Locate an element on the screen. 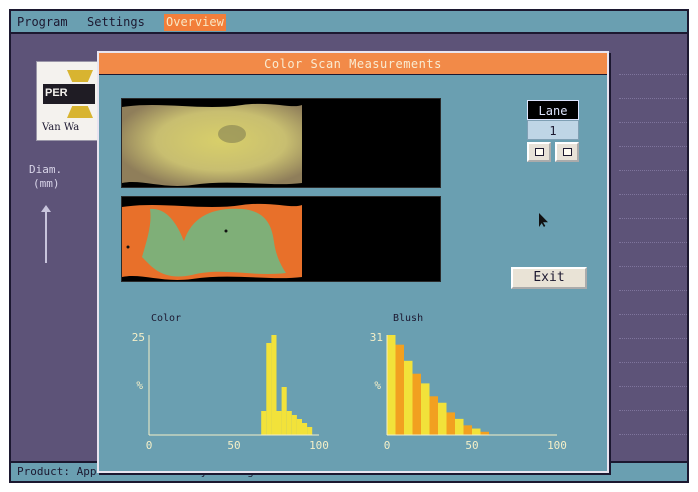 Image resolution: width=698 pixels, height=492 pixels. menu-overview: Overview is located at coordinates (195, 22).